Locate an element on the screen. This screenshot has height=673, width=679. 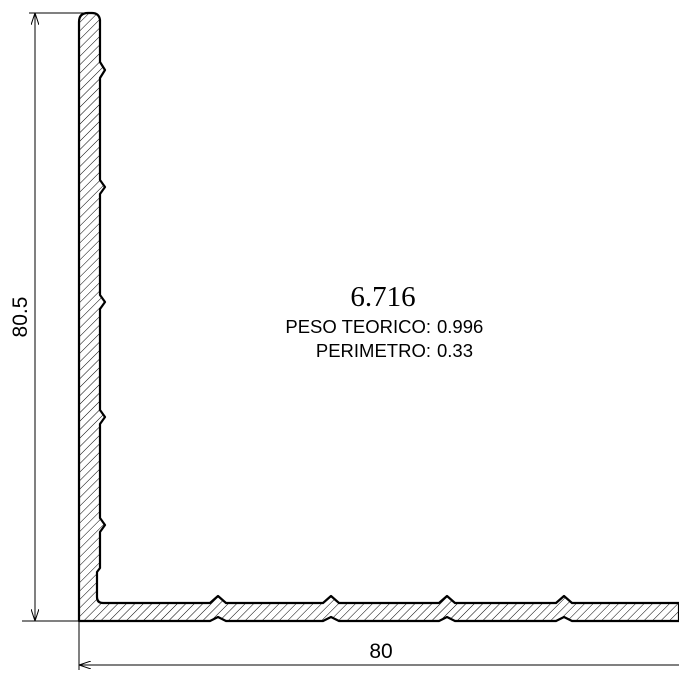
weight-value: 0.996 is located at coordinates (460, 326).